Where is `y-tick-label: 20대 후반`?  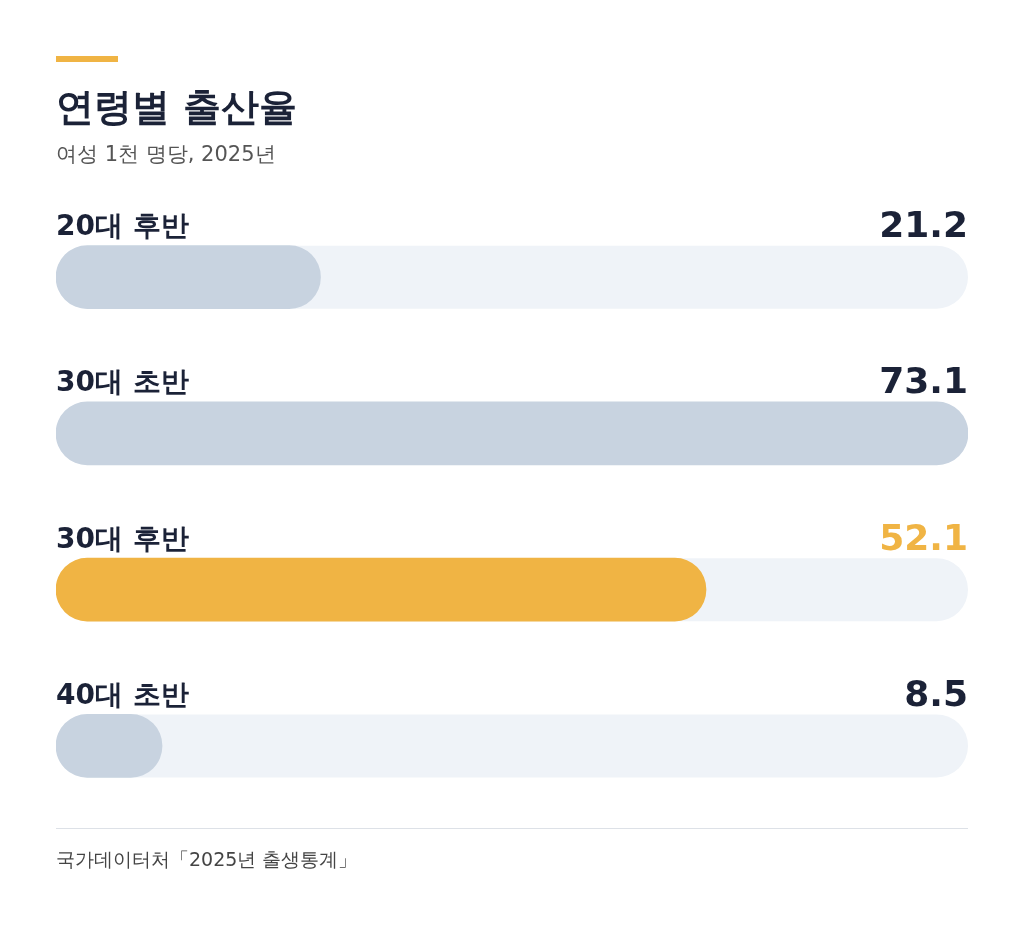 y-tick-label: 20대 후반 is located at coordinates (122, 226).